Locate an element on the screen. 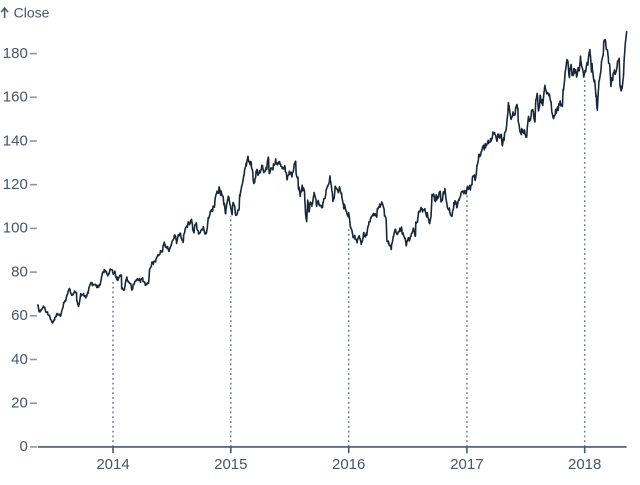 Image resolution: width=640 pixels, height=485 pixels. svg-text: 140 is located at coordinates (15, 140).